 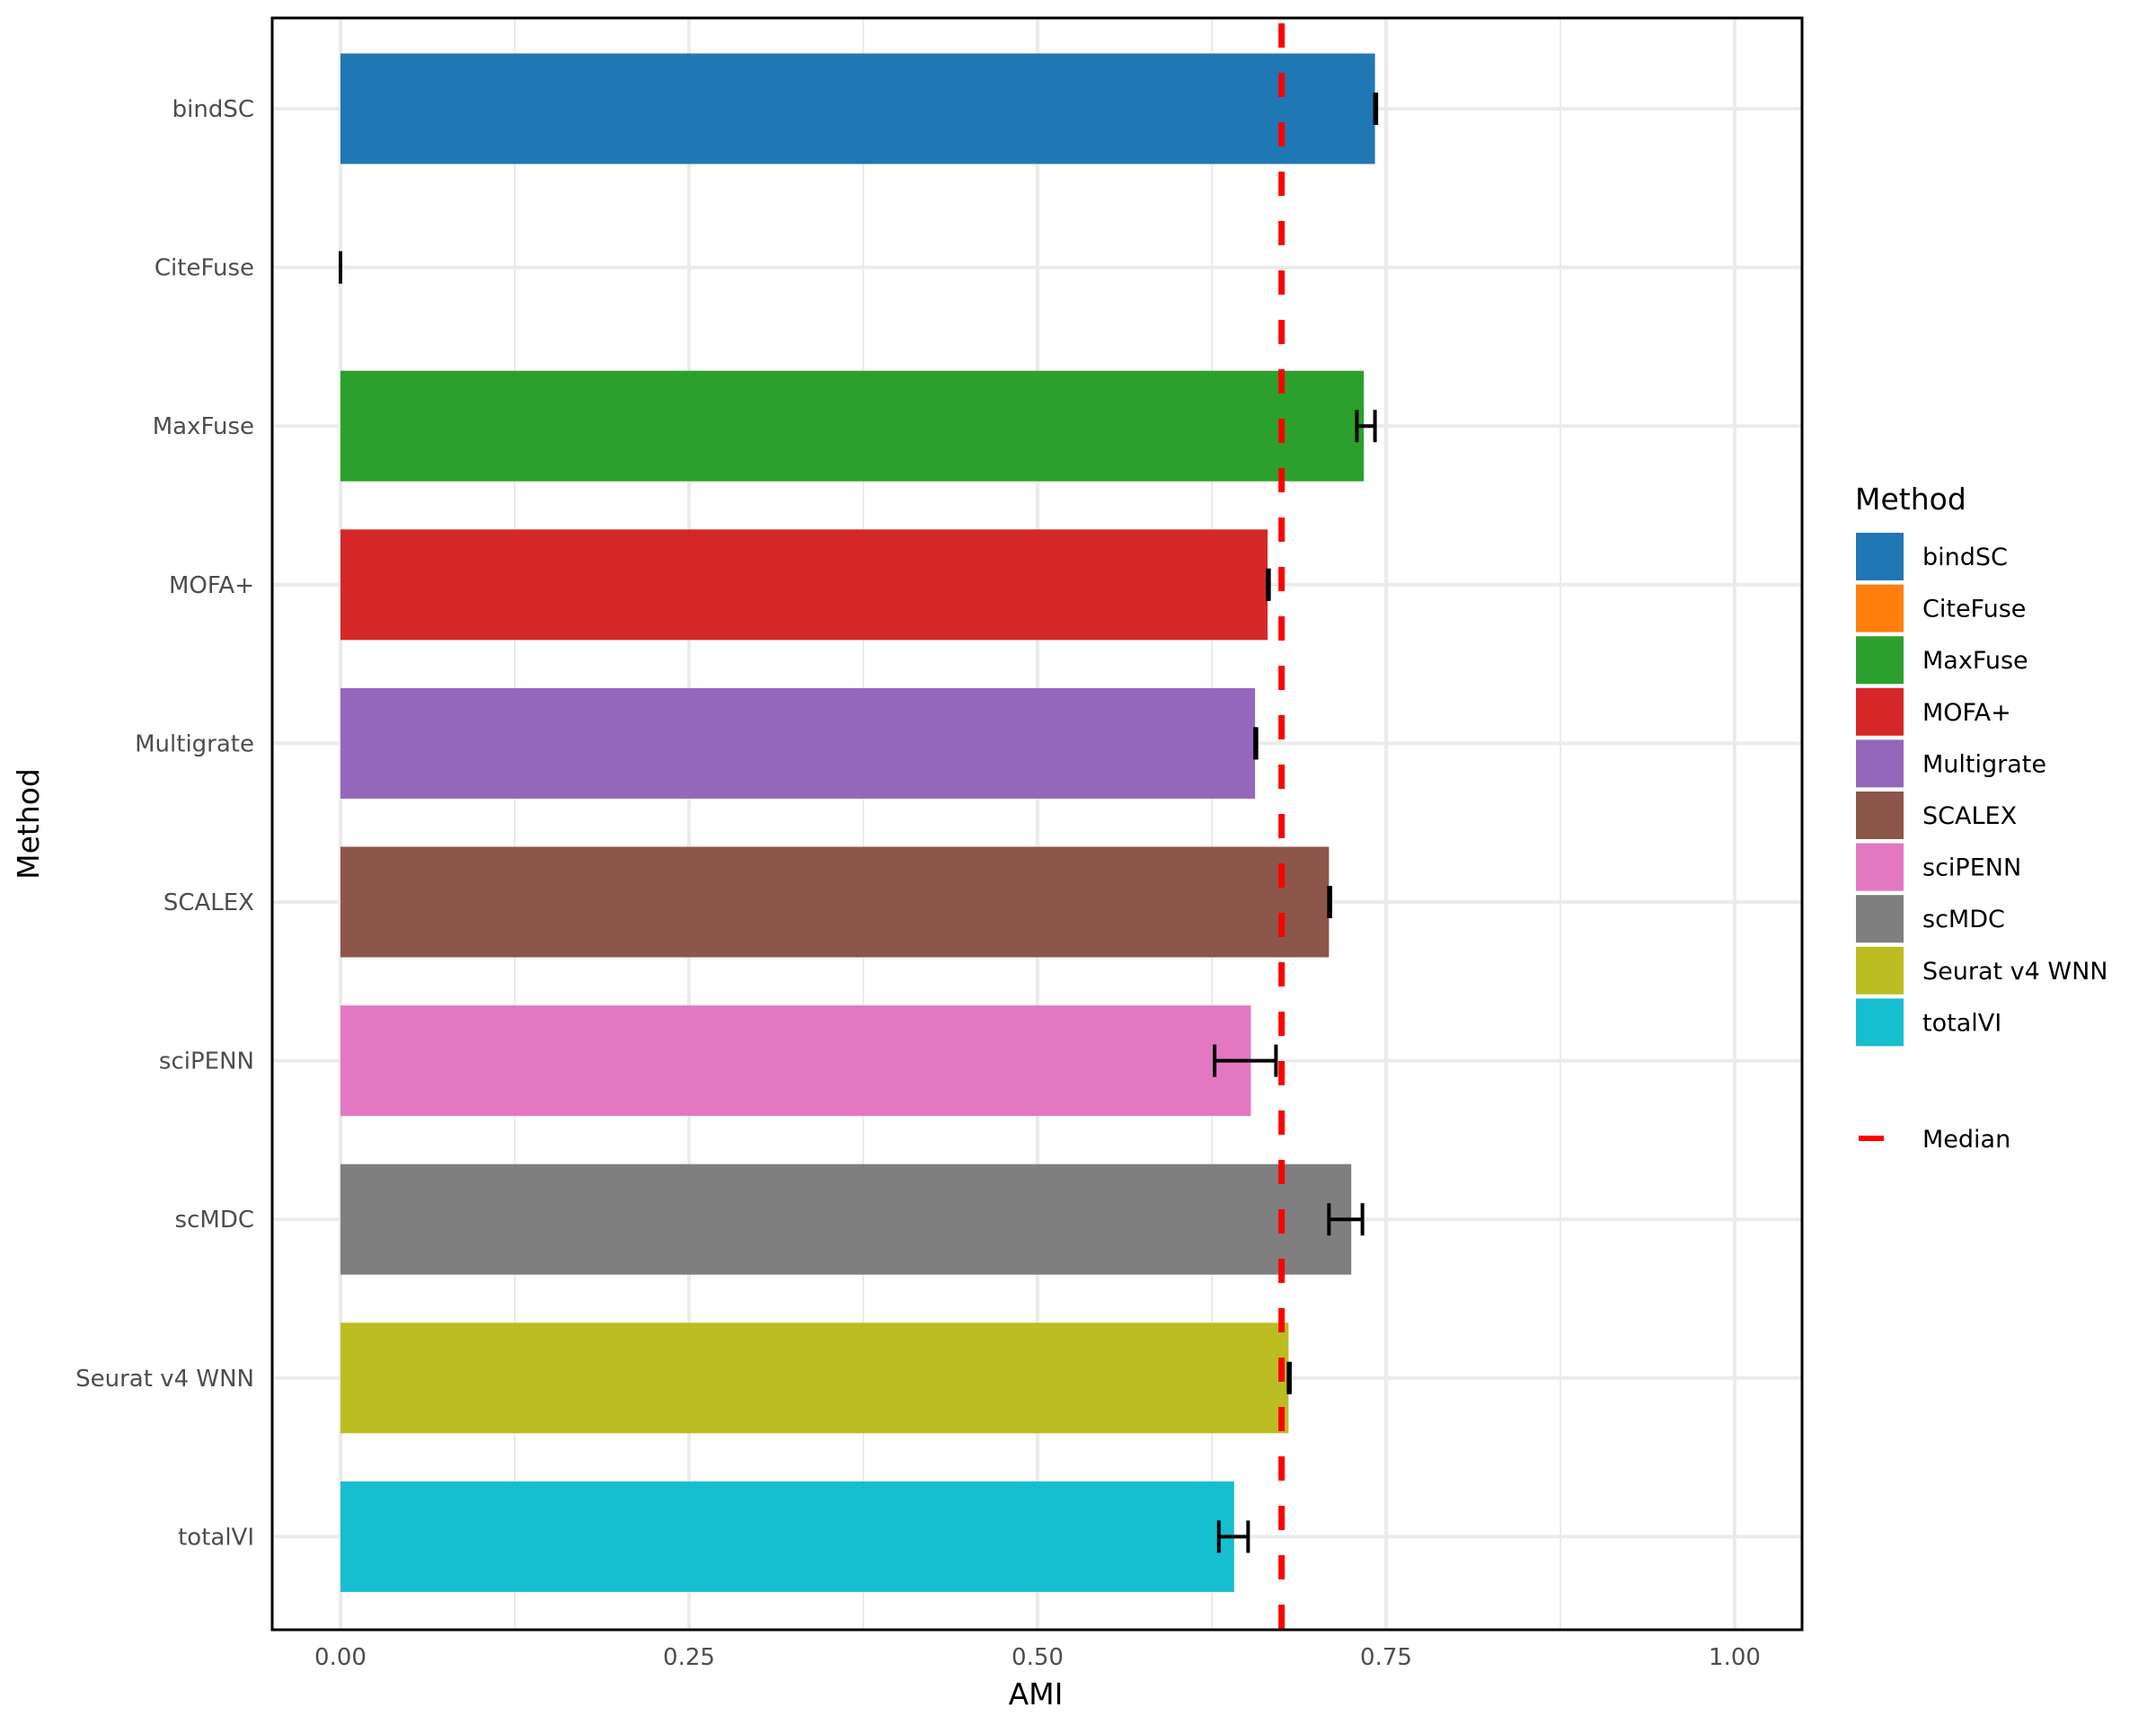 I want to click on x-axis-tick-labels: 0.00 0.25 0.50 0.75 1.00, so click(x=1037, y=1657).